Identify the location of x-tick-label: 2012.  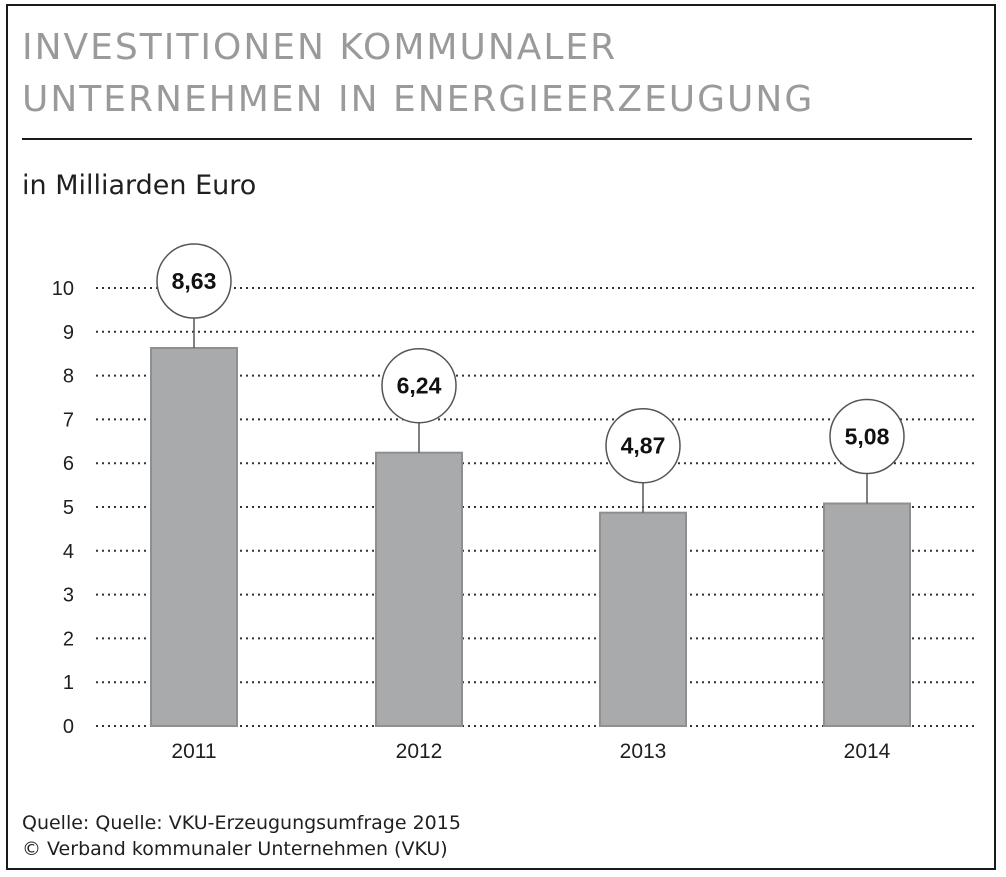
(419, 751).